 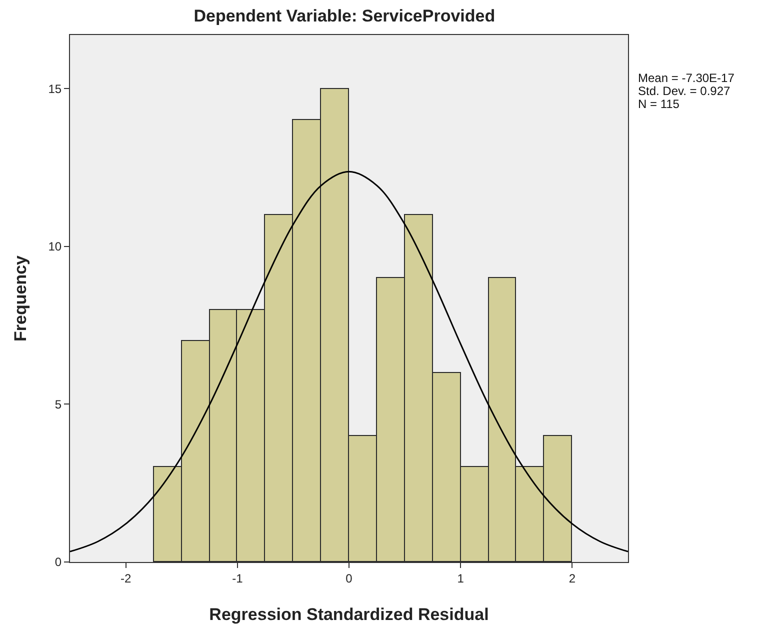 I want to click on y-tick-label: 0, so click(x=58, y=562).